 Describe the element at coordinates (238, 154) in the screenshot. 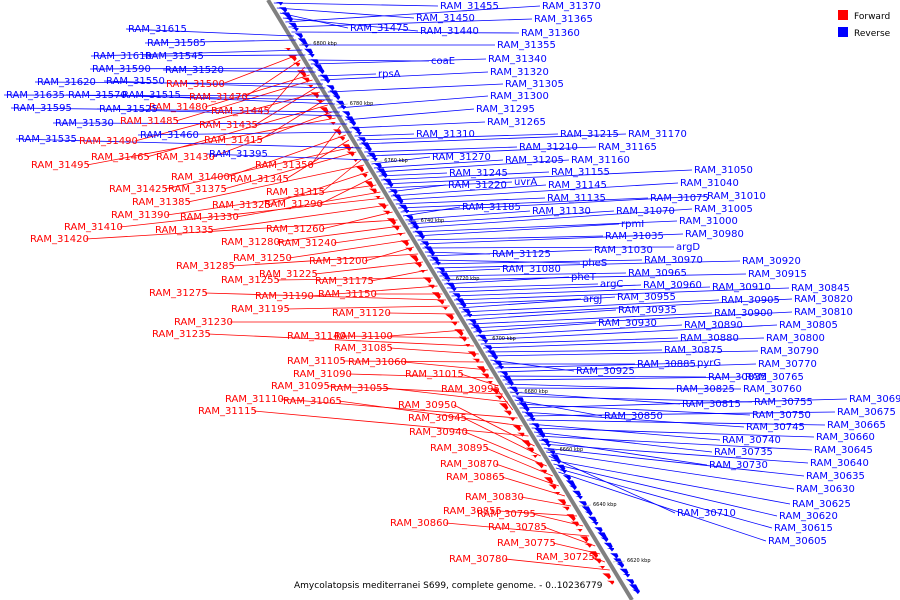

I see `reverse-gene-label: RAM_31395` at that location.